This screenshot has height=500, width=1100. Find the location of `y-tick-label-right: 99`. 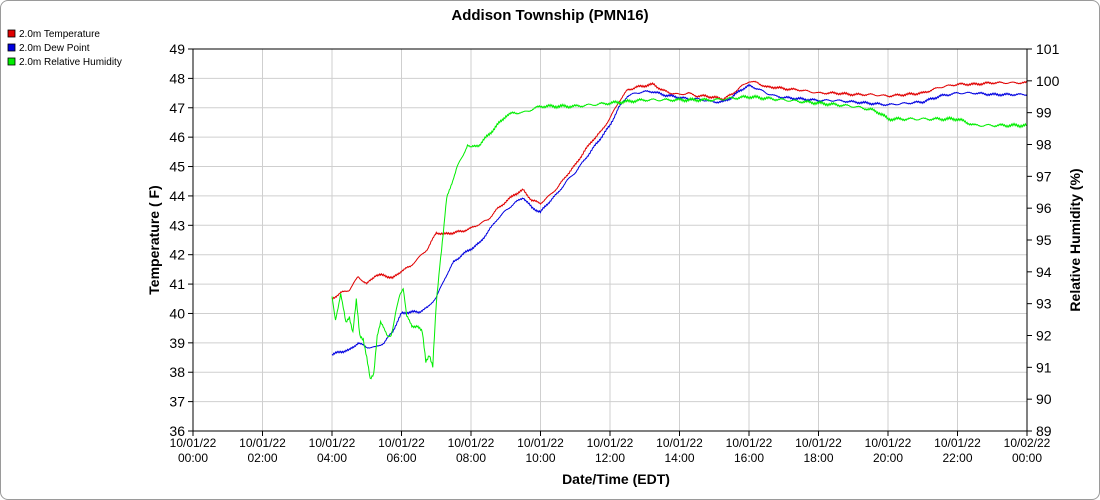

y-tick-label-right: 99 is located at coordinates (1044, 113).